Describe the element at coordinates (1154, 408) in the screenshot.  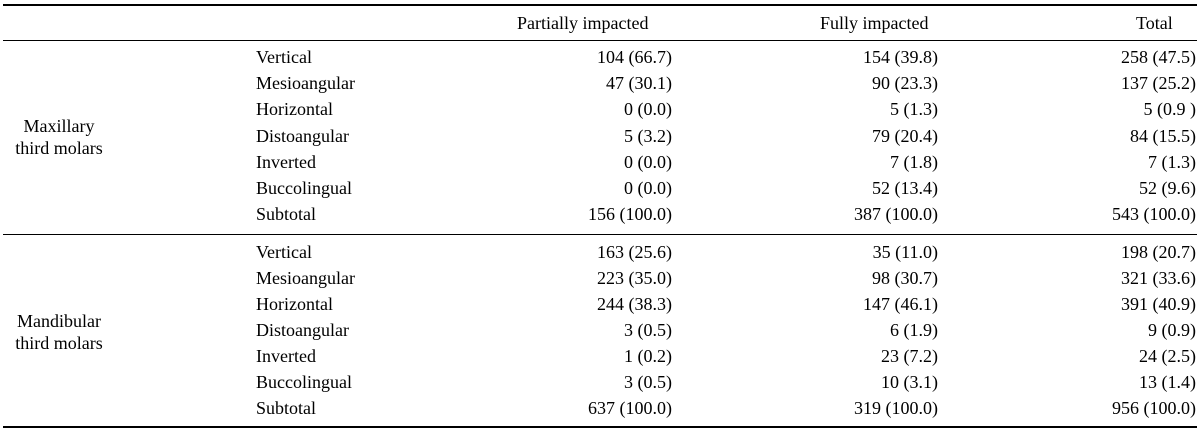
I see `total-value: 956 (100.0)` at that location.